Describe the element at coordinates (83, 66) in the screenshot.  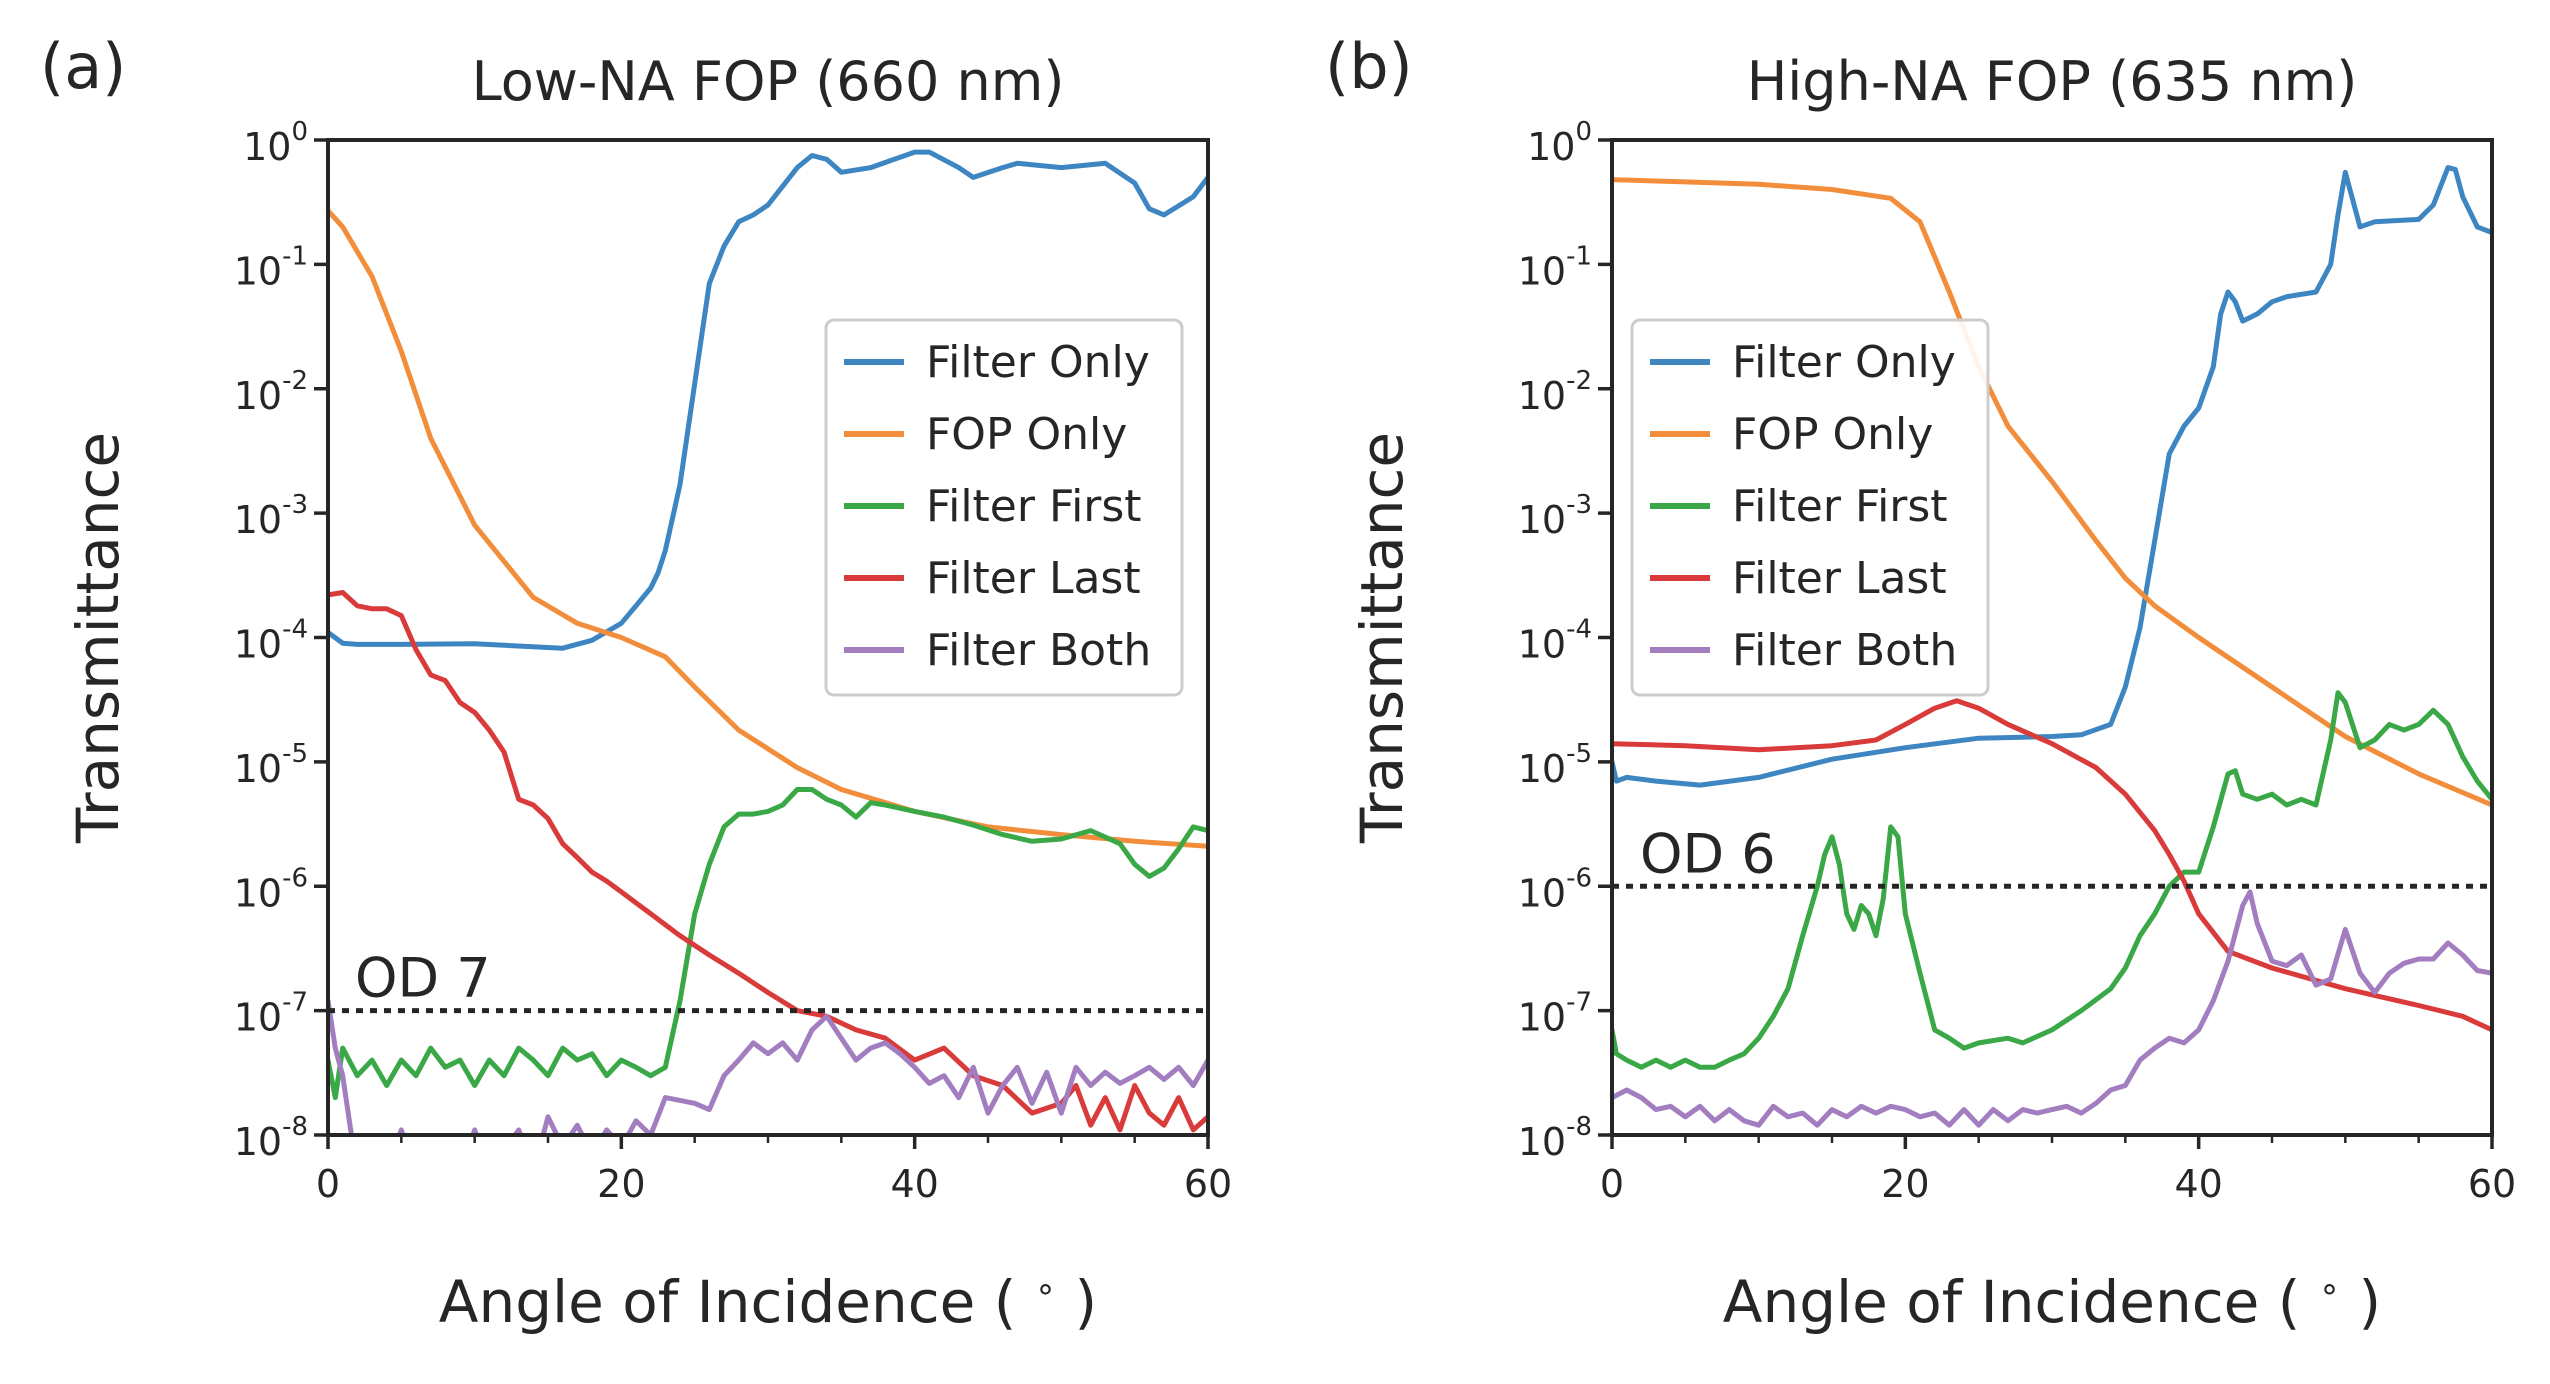
I see `panel-label: (a)` at that location.